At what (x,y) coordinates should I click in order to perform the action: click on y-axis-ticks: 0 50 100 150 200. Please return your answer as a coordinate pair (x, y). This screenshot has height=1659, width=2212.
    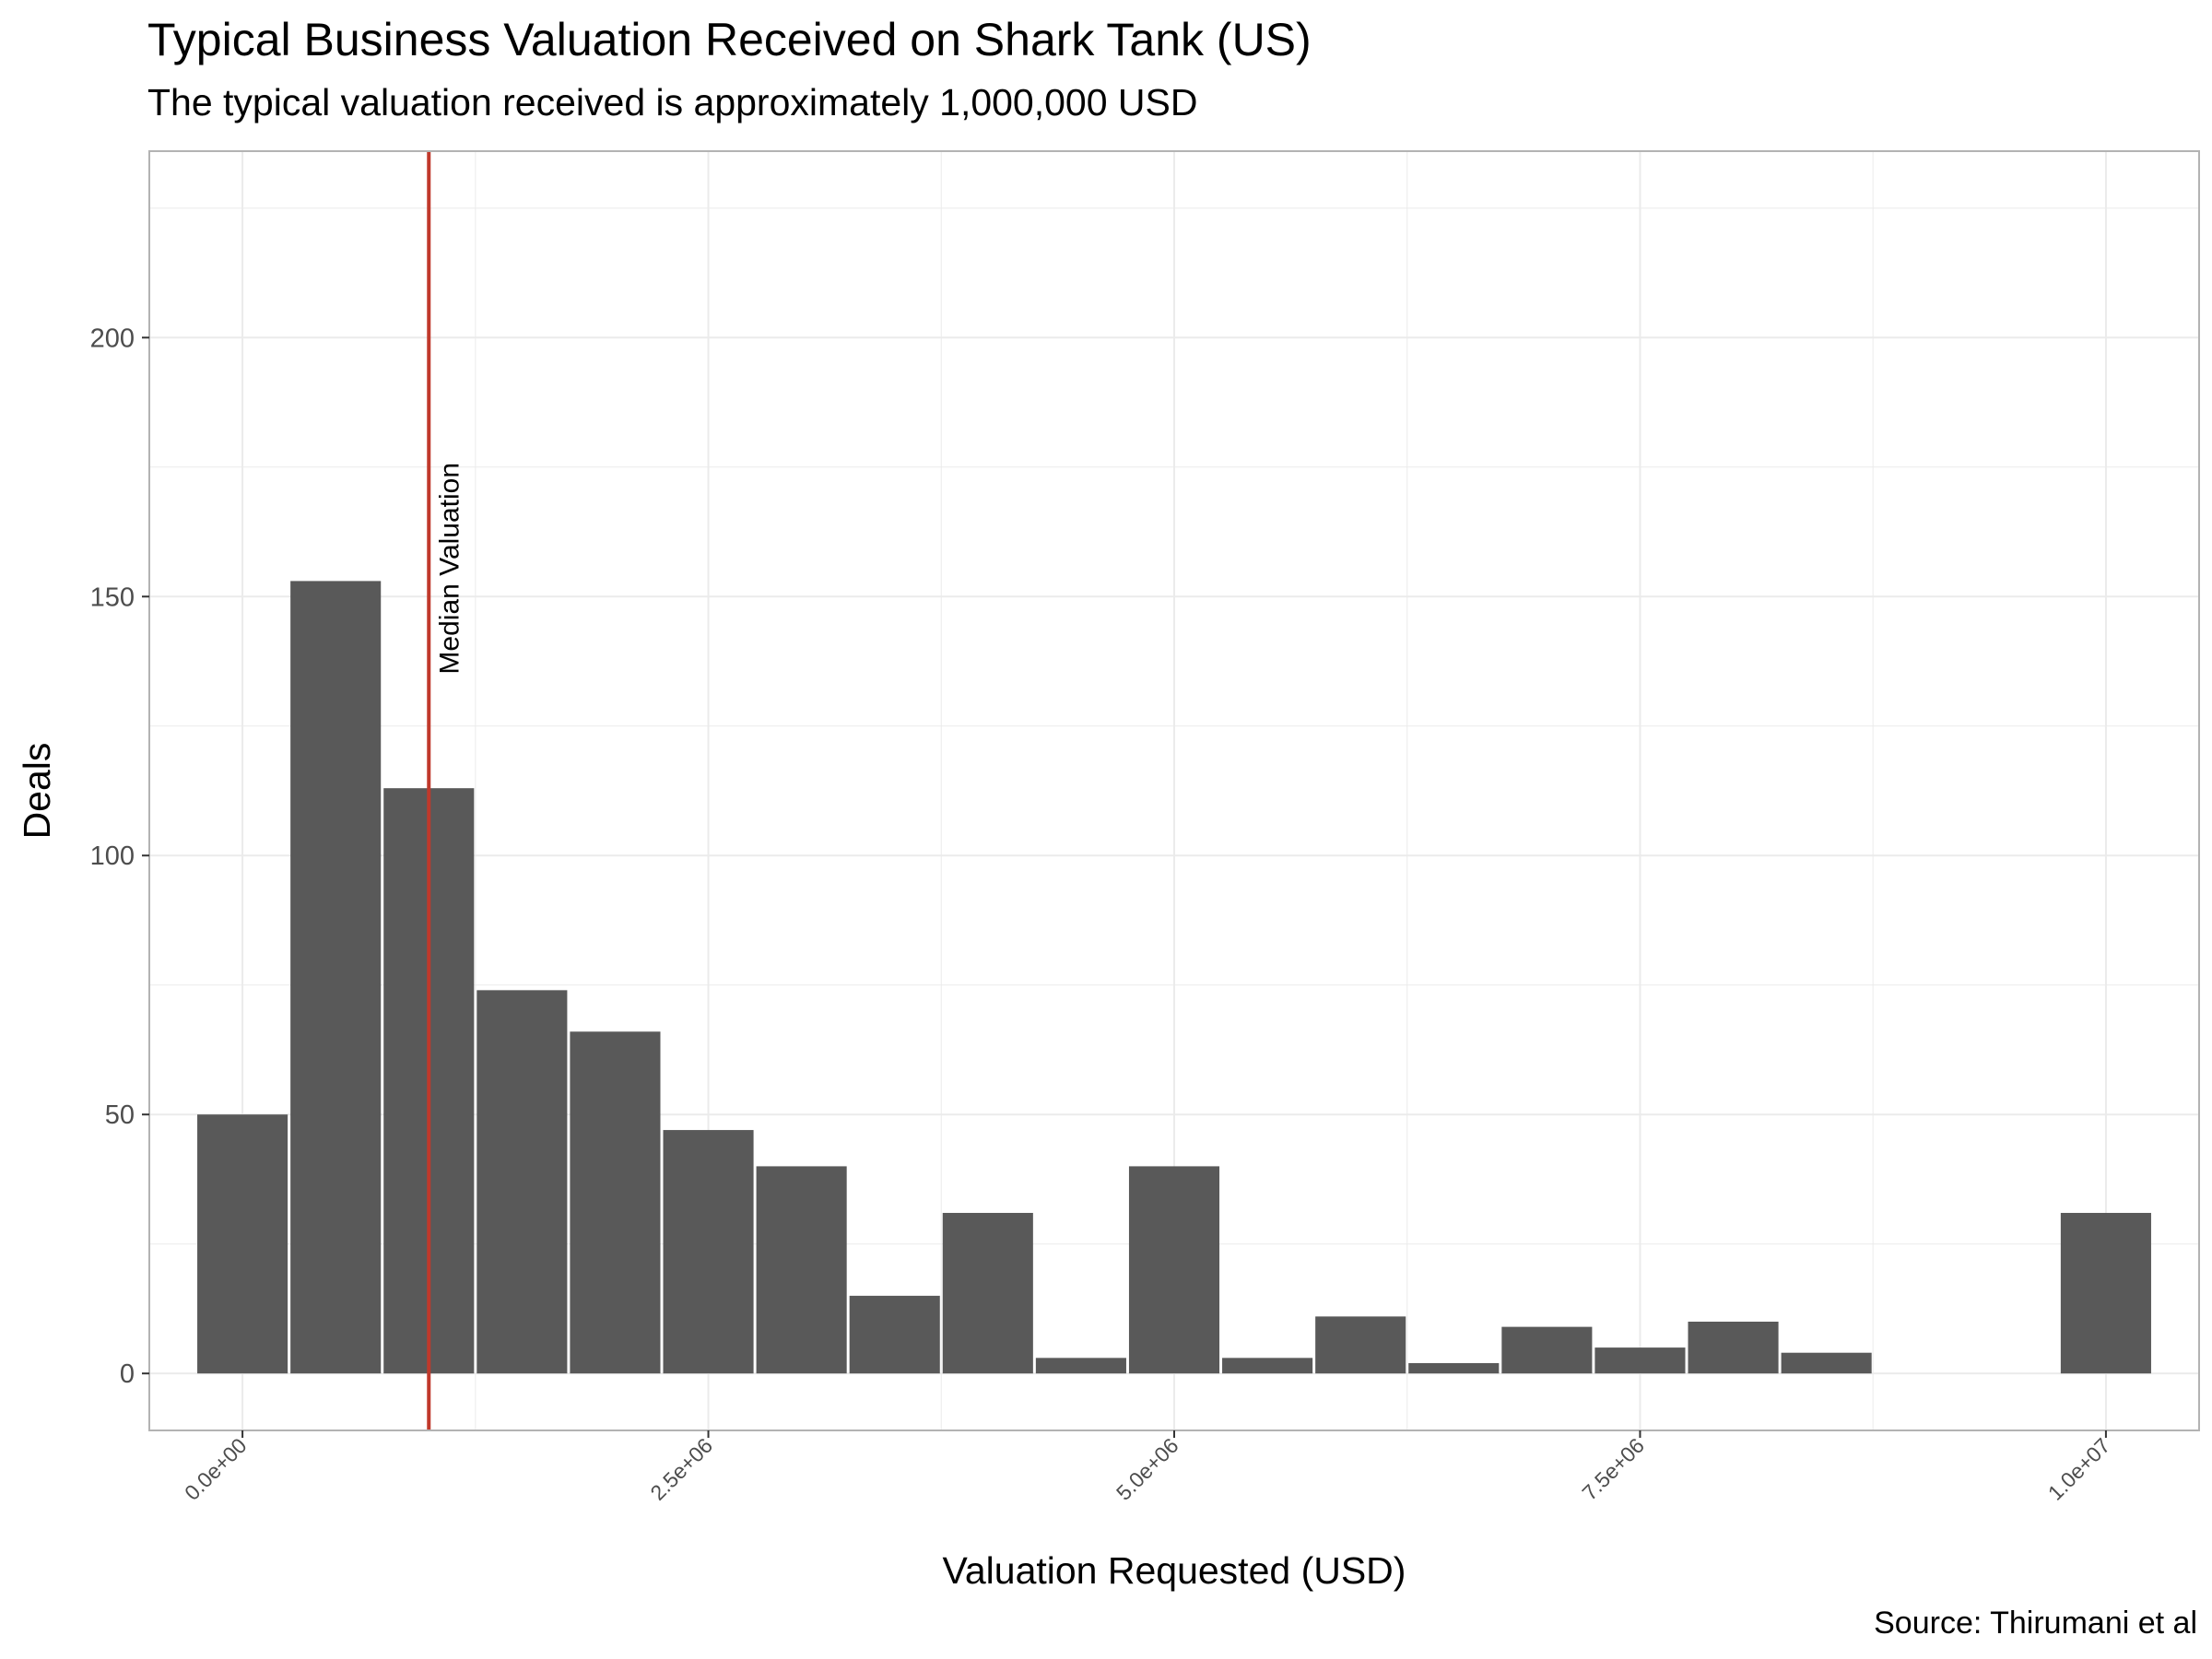
    Looking at the image, I should click on (119, 856).